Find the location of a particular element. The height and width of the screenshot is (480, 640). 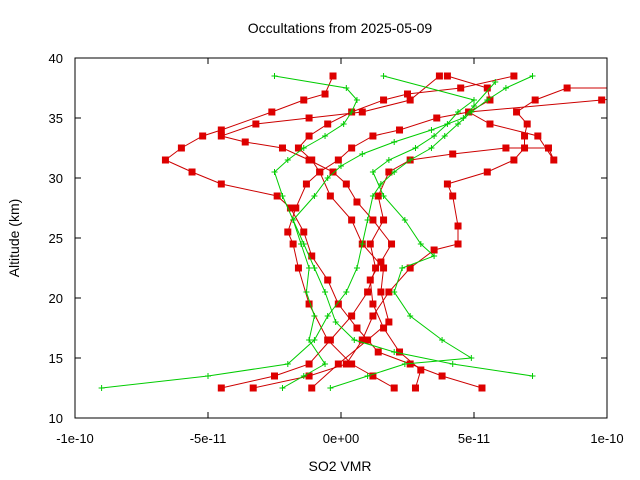

x-tick-label: 0e+00 is located at coordinates (341, 438).